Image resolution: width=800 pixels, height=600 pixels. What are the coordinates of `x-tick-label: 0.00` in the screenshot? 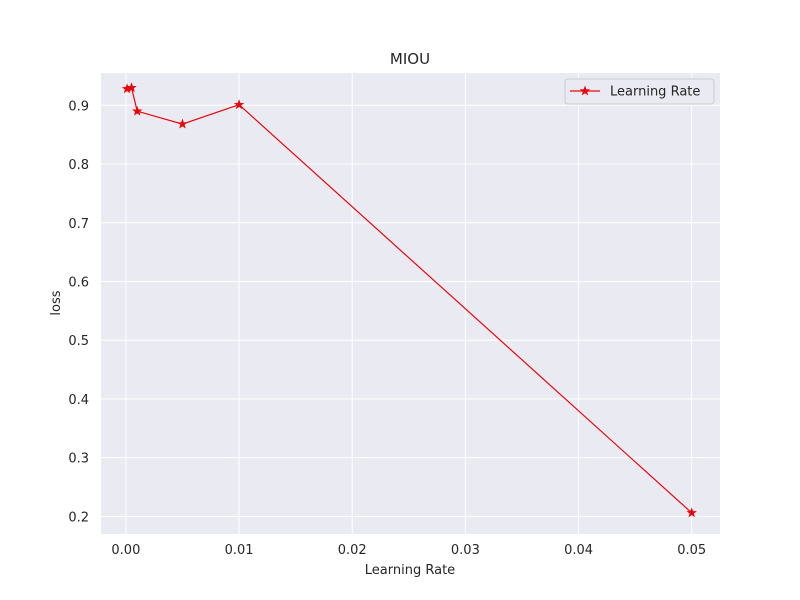 It's located at (125, 550).